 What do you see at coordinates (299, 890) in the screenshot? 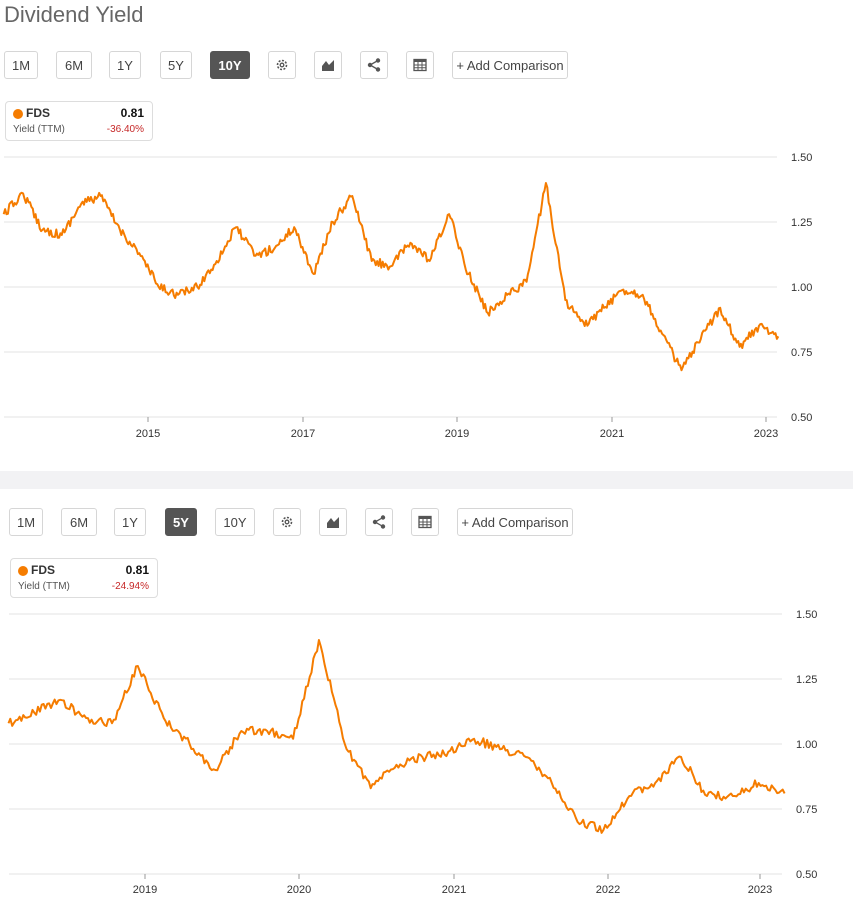
I see `x-tick-label: 2020` at bounding box center [299, 890].